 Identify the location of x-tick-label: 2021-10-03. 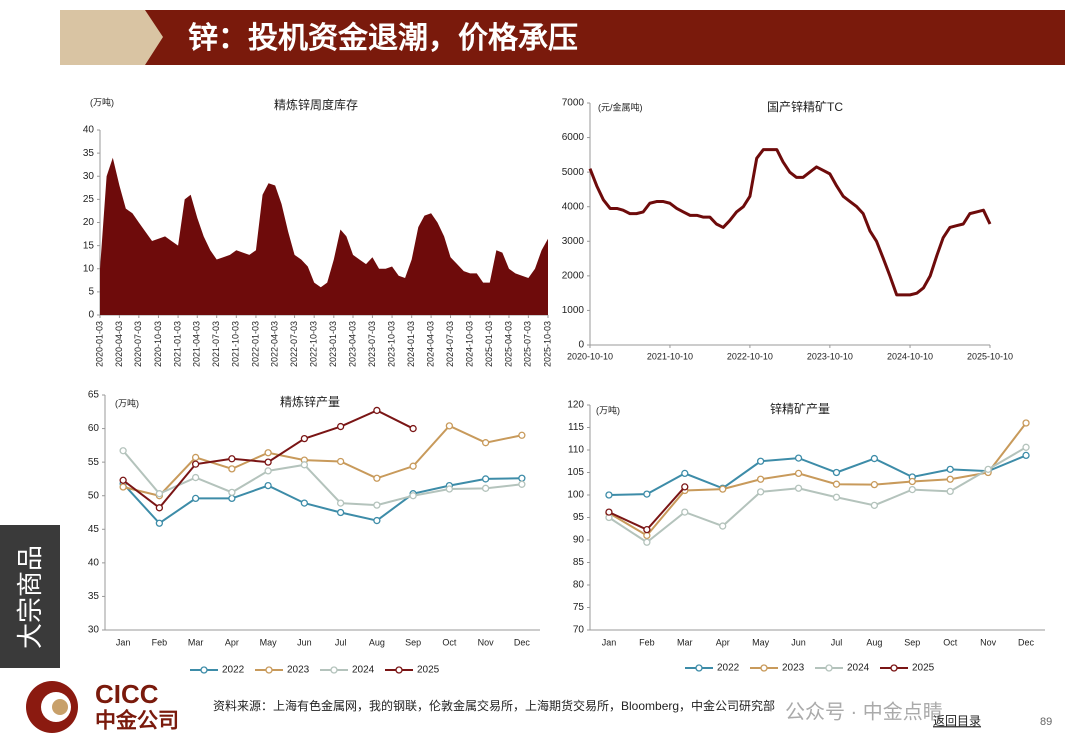
(236, 344).